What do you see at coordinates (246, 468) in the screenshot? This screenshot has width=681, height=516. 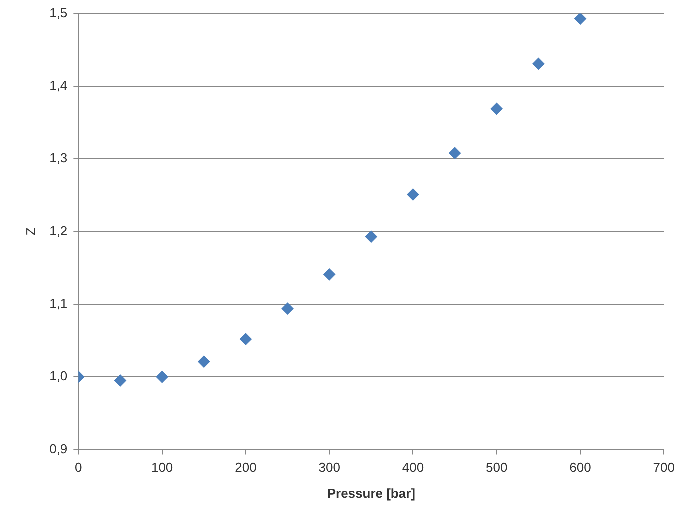 I see `x-tick-label: 200` at bounding box center [246, 468].